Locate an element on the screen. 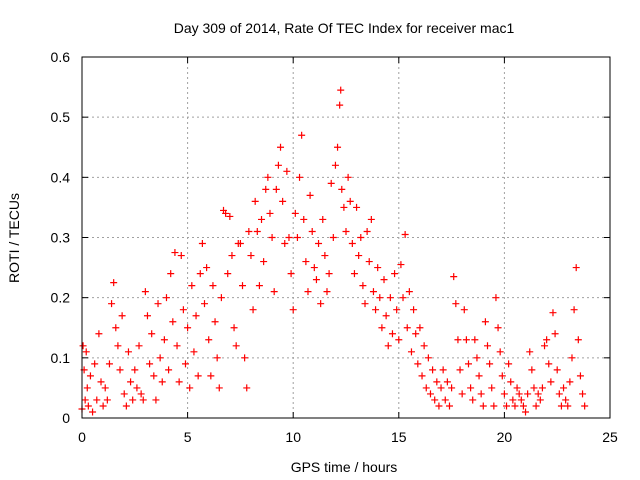  y-tick-label: 0.2 is located at coordinates (61, 298).